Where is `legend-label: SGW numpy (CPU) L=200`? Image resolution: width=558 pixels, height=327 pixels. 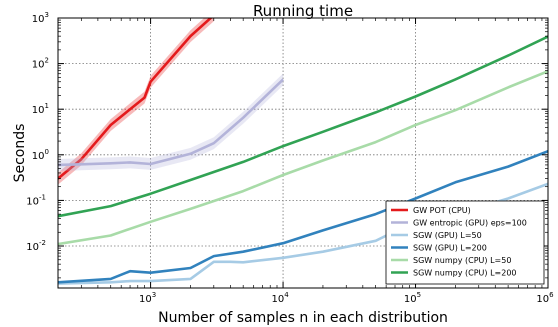
legend-label: SGW numpy (CPU) L=200 is located at coordinates (465, 273).